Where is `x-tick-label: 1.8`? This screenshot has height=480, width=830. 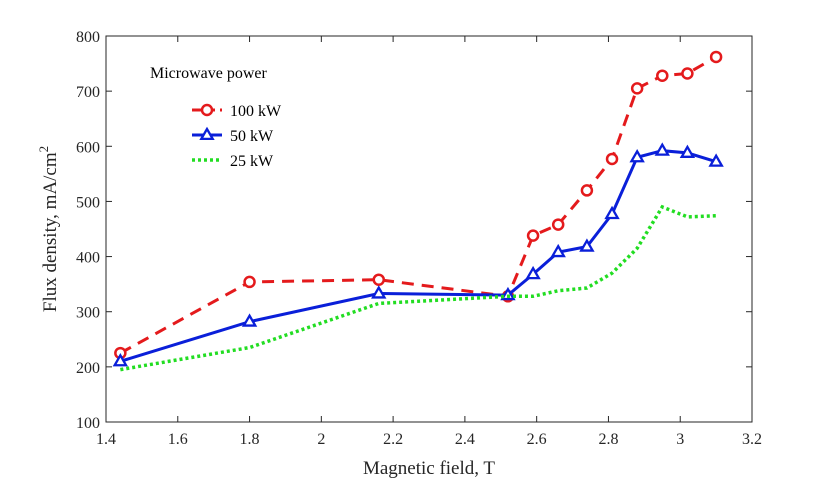
x-tick-label: 1.8 is located at coordinates (250, 439).